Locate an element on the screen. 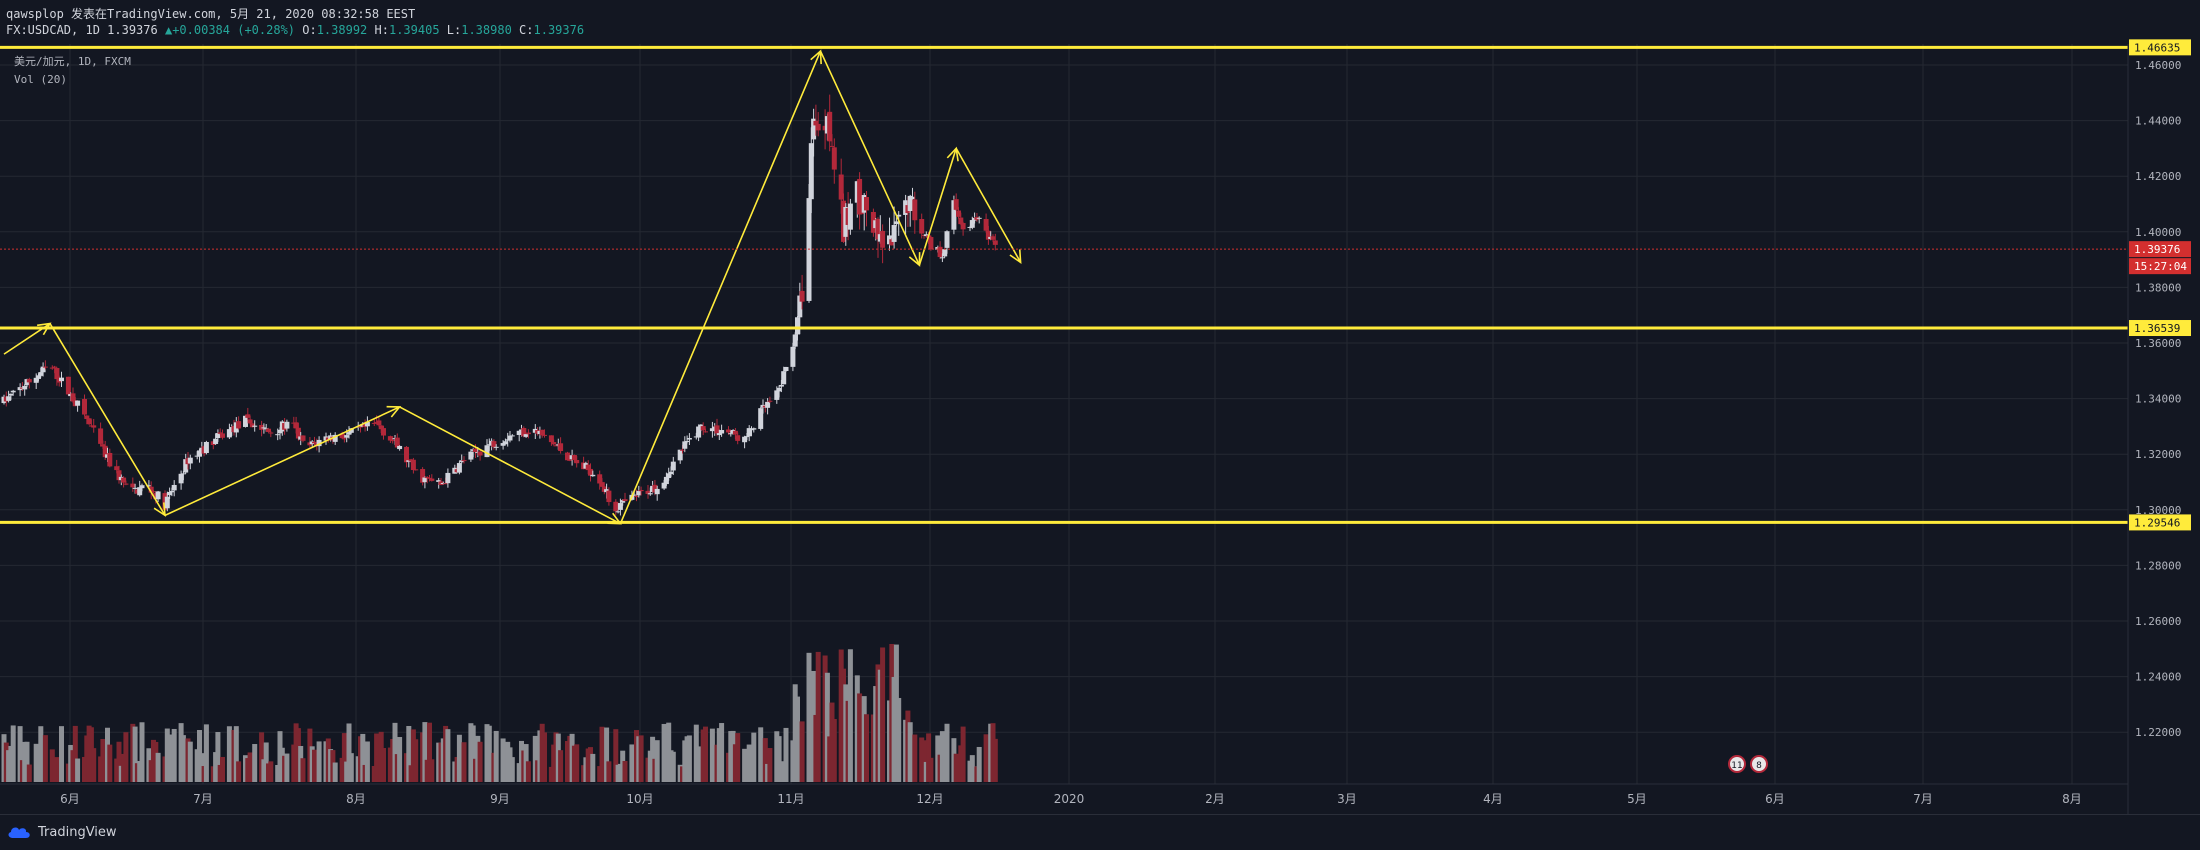  series-legend: 美元/加元, 1D, FXCM is located at coordinates (72, 61).